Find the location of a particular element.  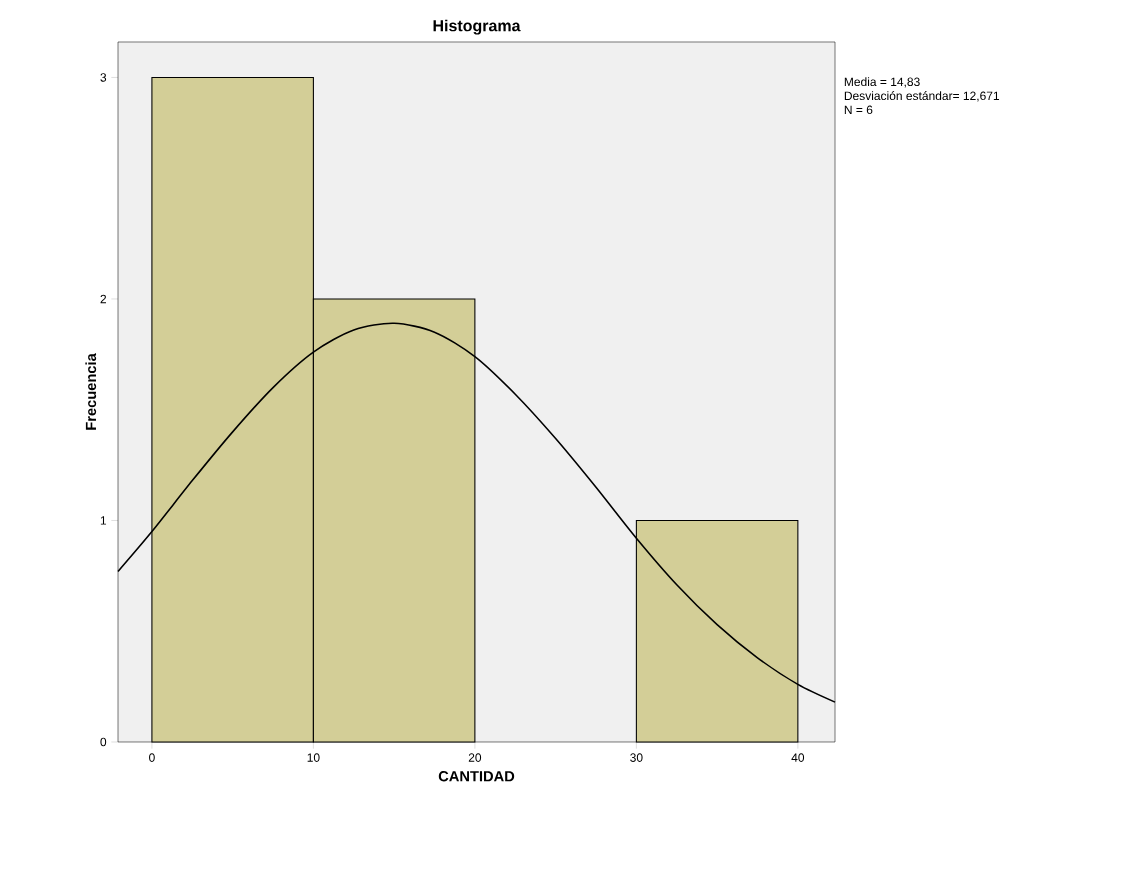

text: Desviación estándar= 12,671 is located at coordinates (922, 96).